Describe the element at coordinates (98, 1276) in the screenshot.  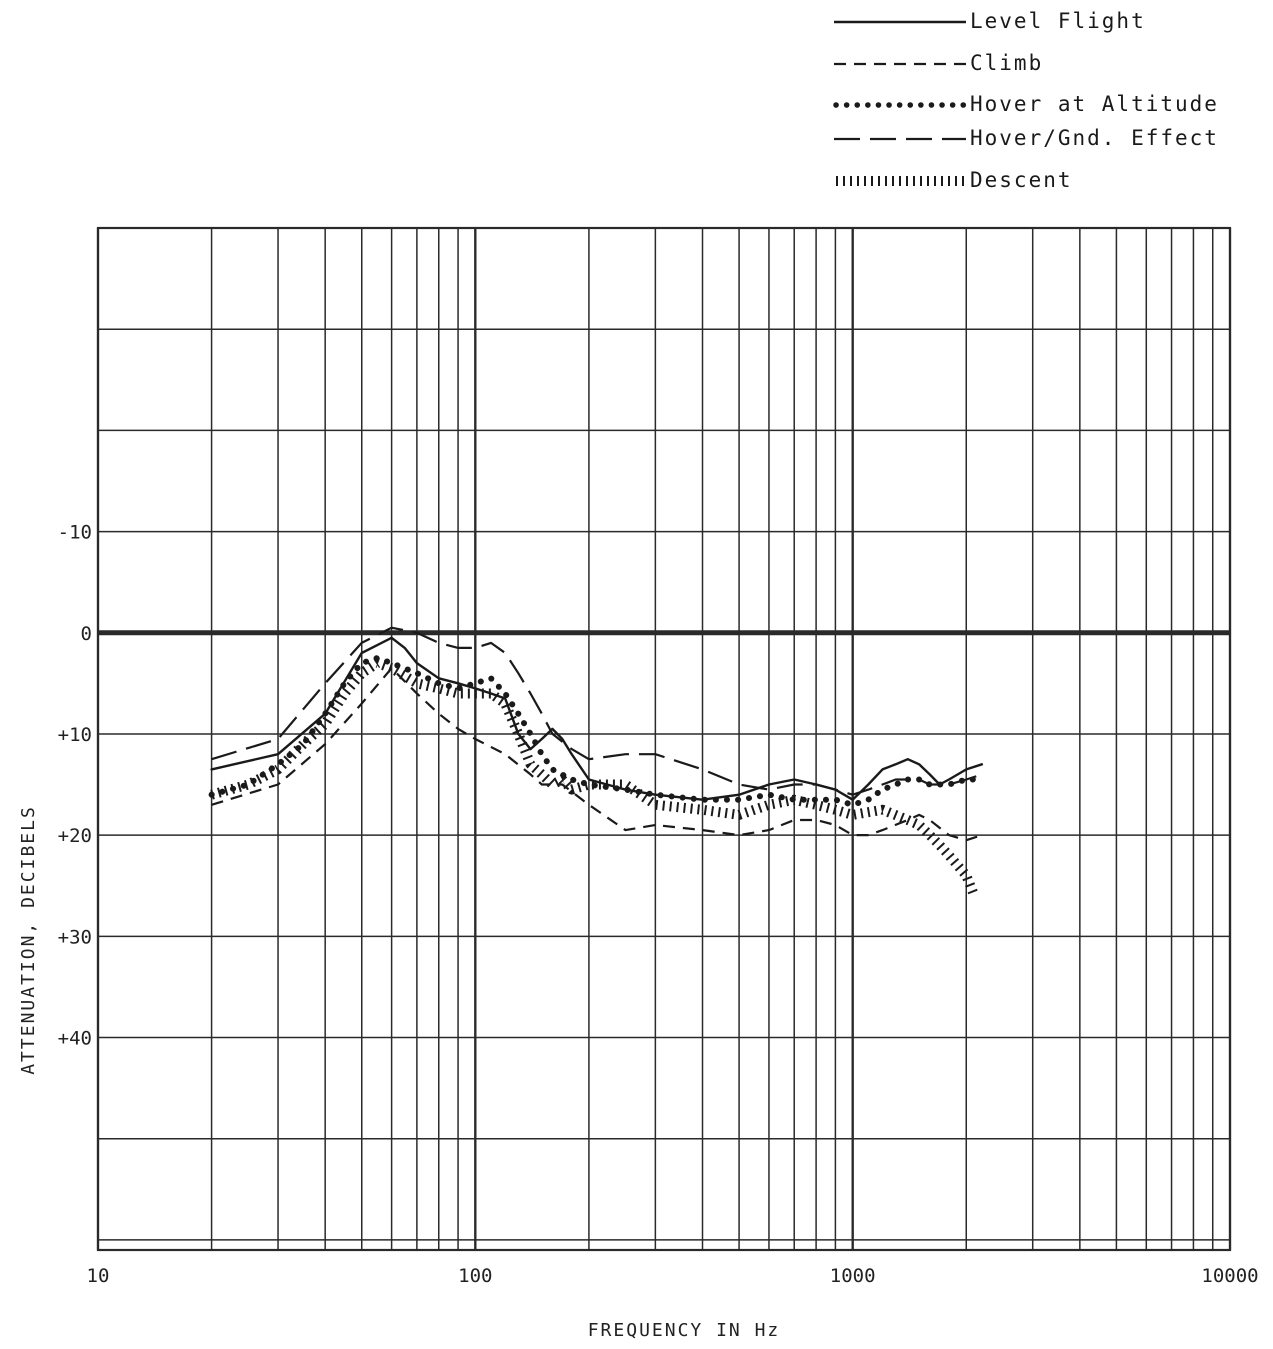
I see `x-tick-label: 10` at that location.